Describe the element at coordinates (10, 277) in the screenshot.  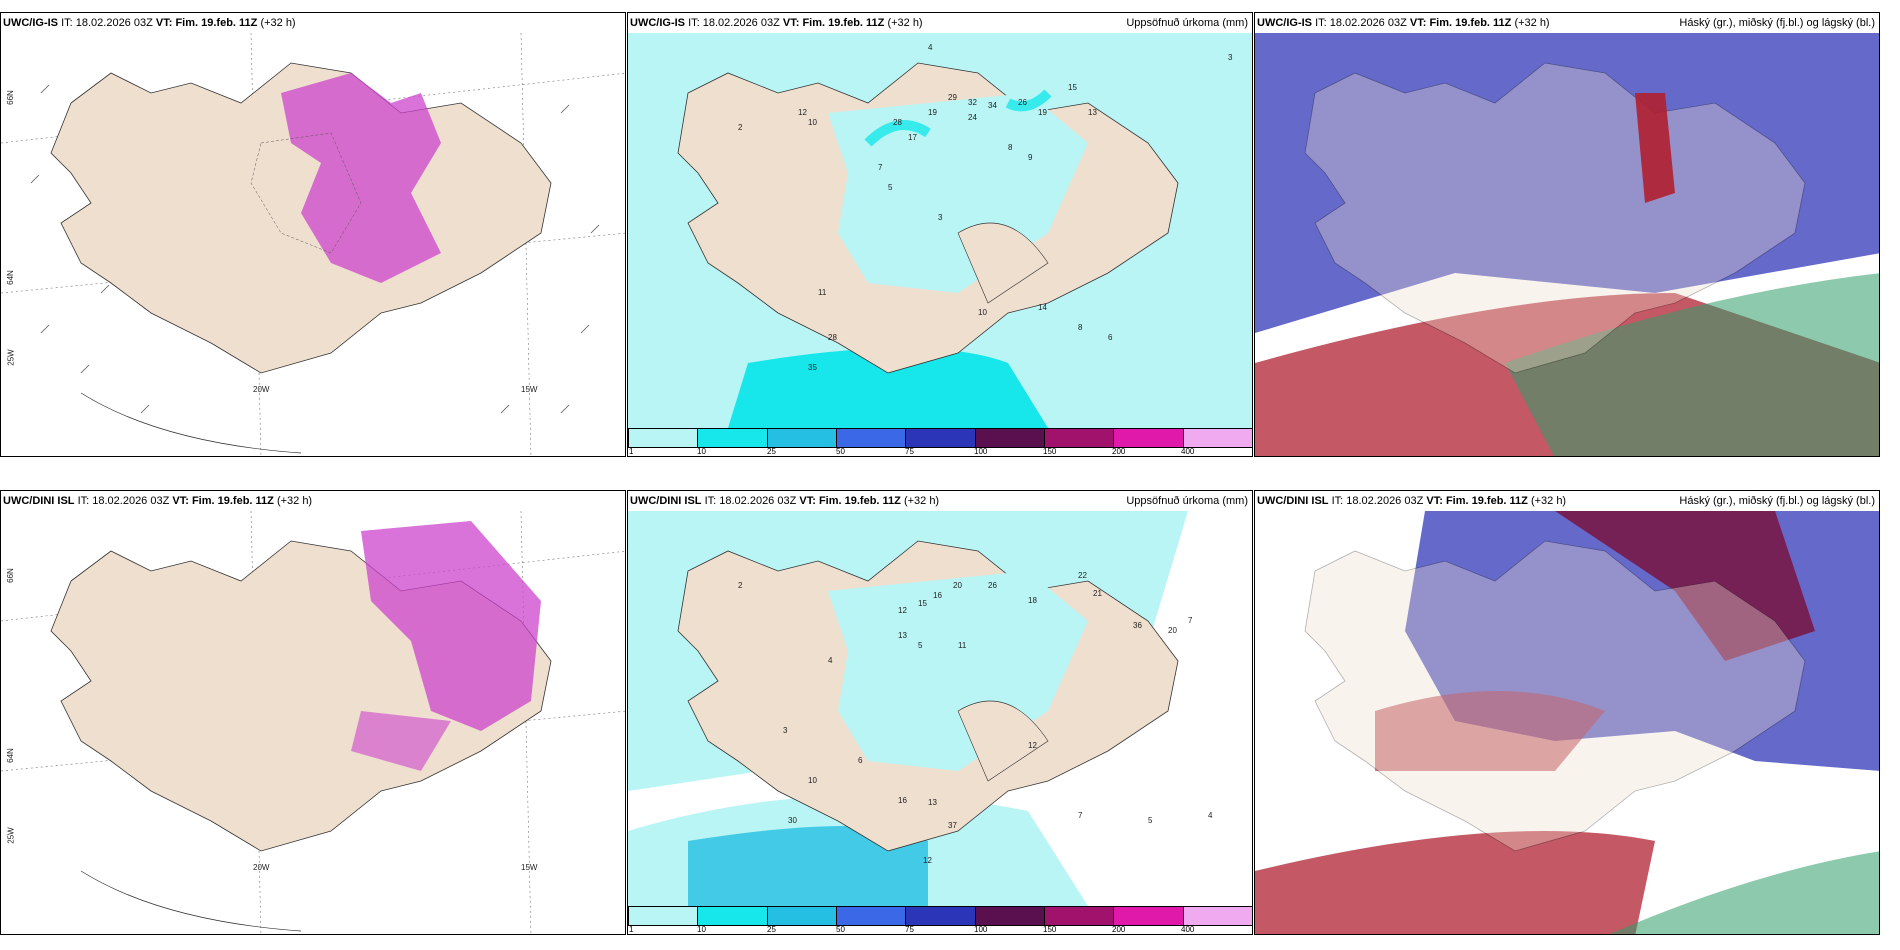
I see `lat-label-64: 64N` at that location.